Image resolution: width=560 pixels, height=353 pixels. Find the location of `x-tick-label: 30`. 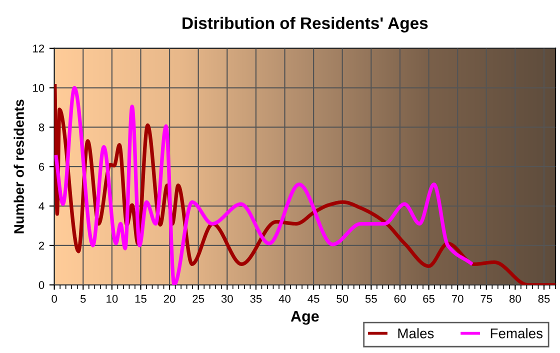

x-tick-label: 30 is located at coordinates (227, 298).